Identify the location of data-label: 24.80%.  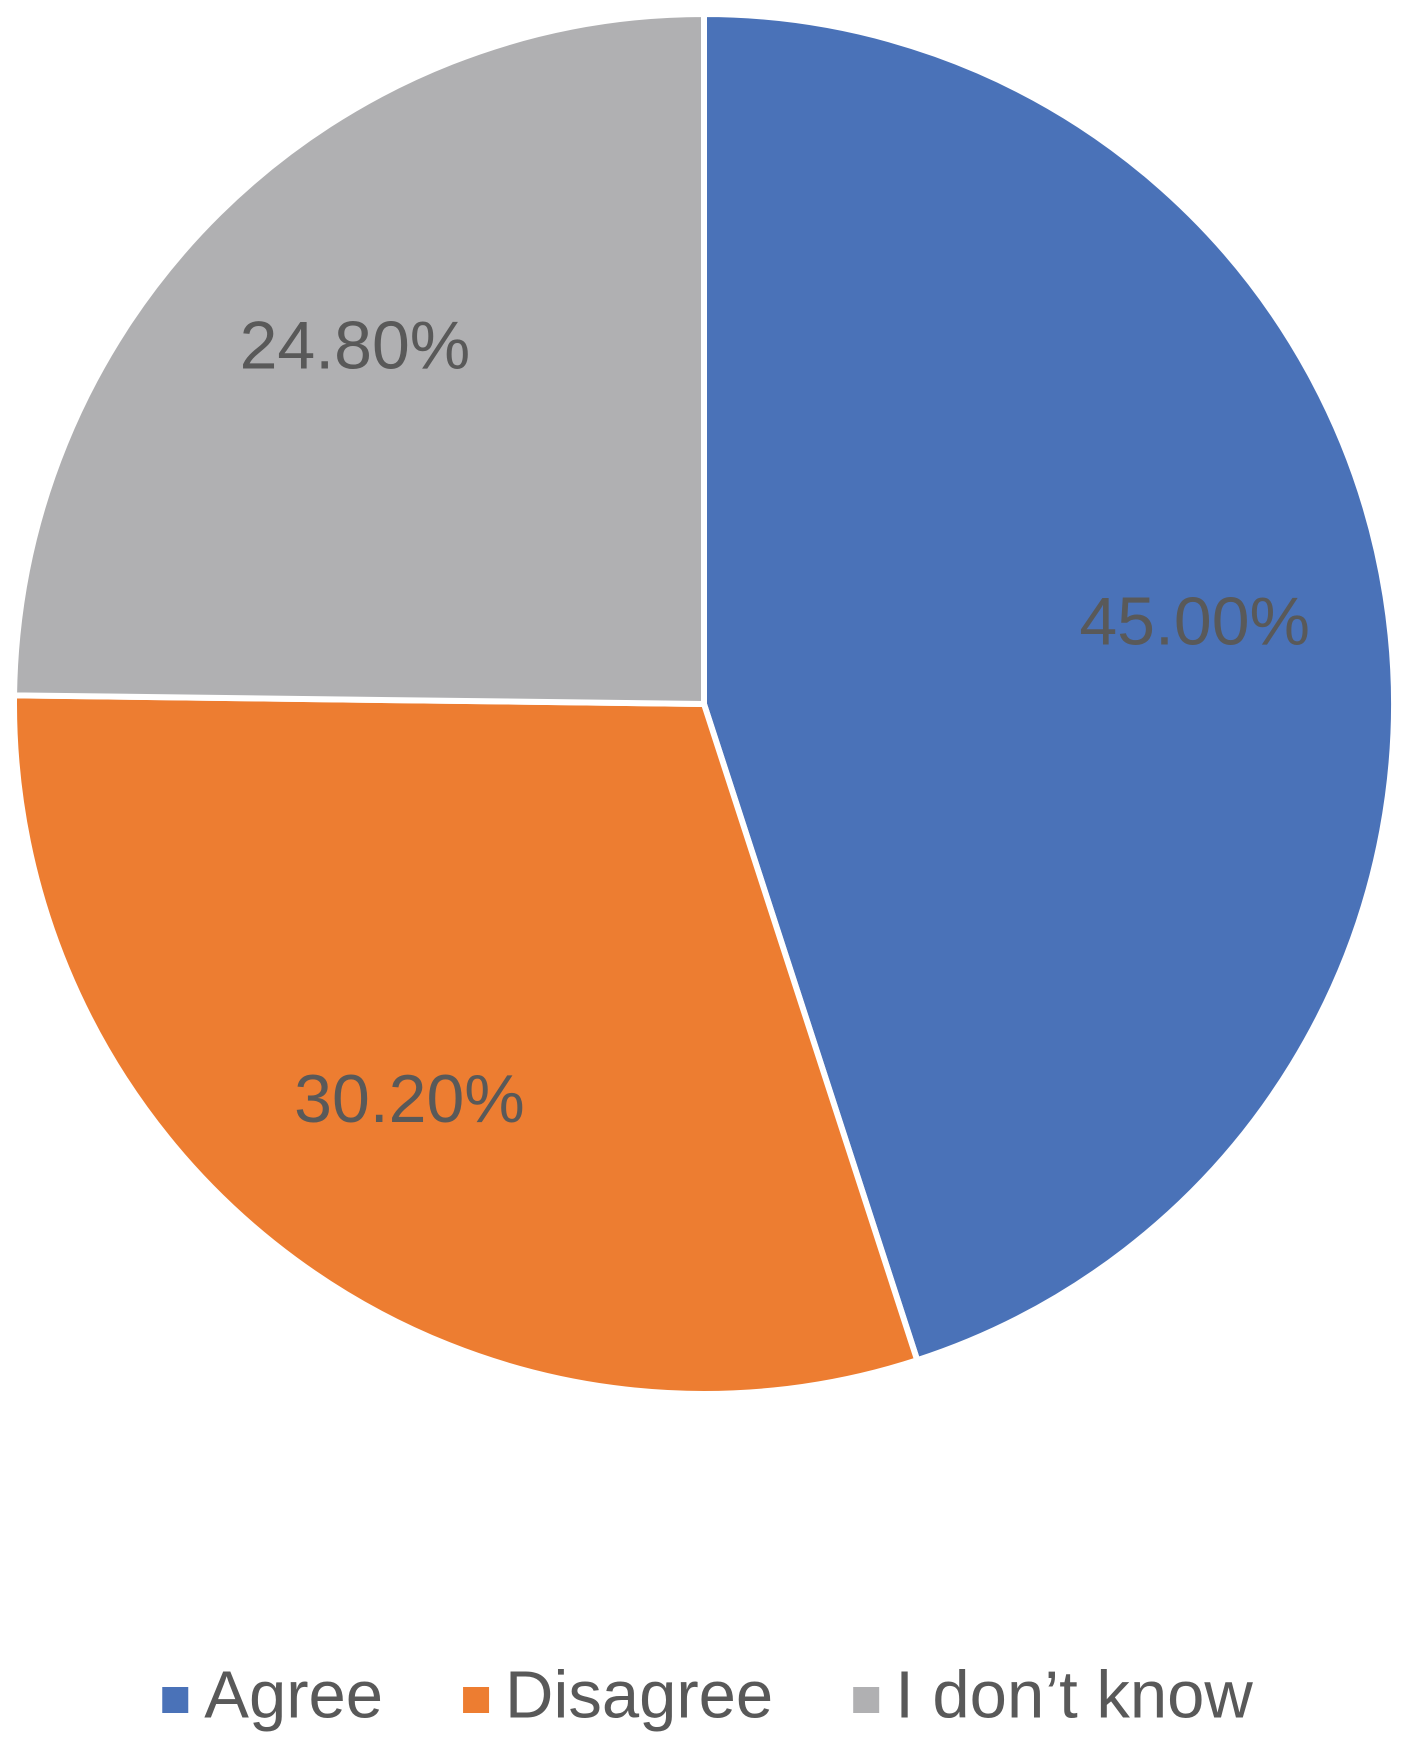
(355, 345).